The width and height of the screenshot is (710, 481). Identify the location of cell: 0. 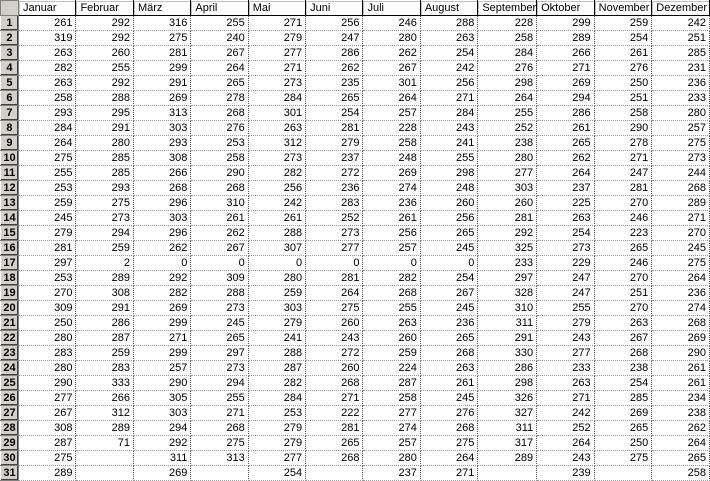
(391, 263).